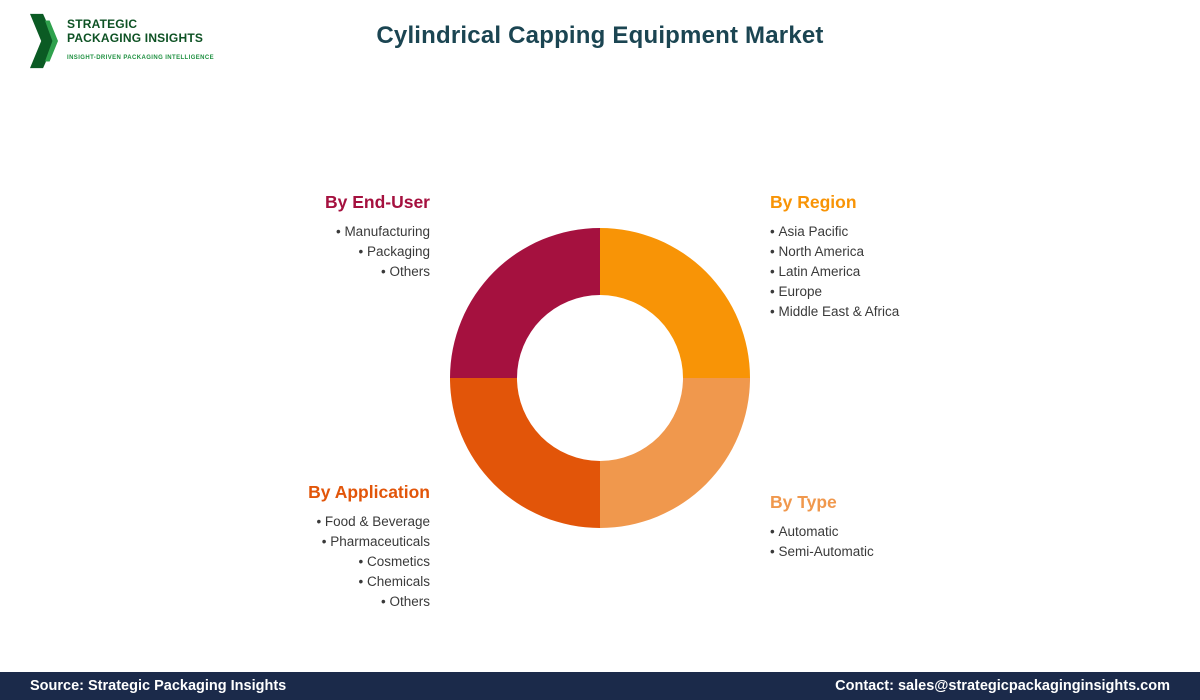 This screenshot has width=1200, height=700. What do you see at coordinates (300, 232) in the screenshot?
I see `segment-item: Manufacturing` at bounding box center [300, 232].